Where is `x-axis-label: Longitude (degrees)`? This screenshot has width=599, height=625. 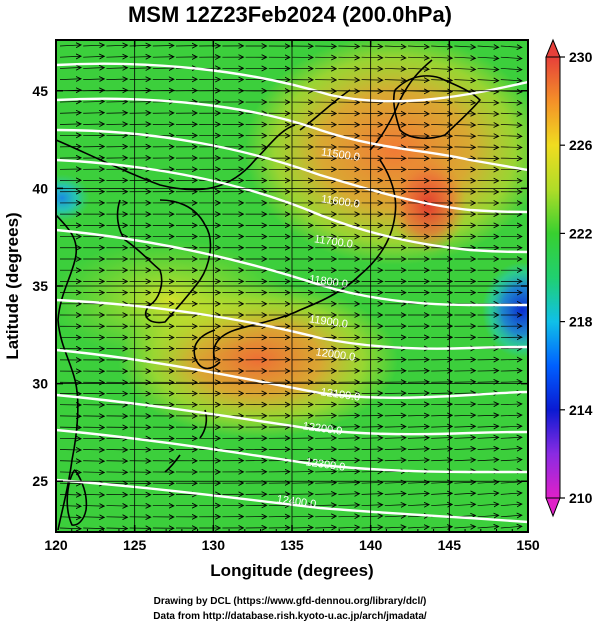
x-axis-label: Longitude (degrees) is located at coordinates (291, 570).